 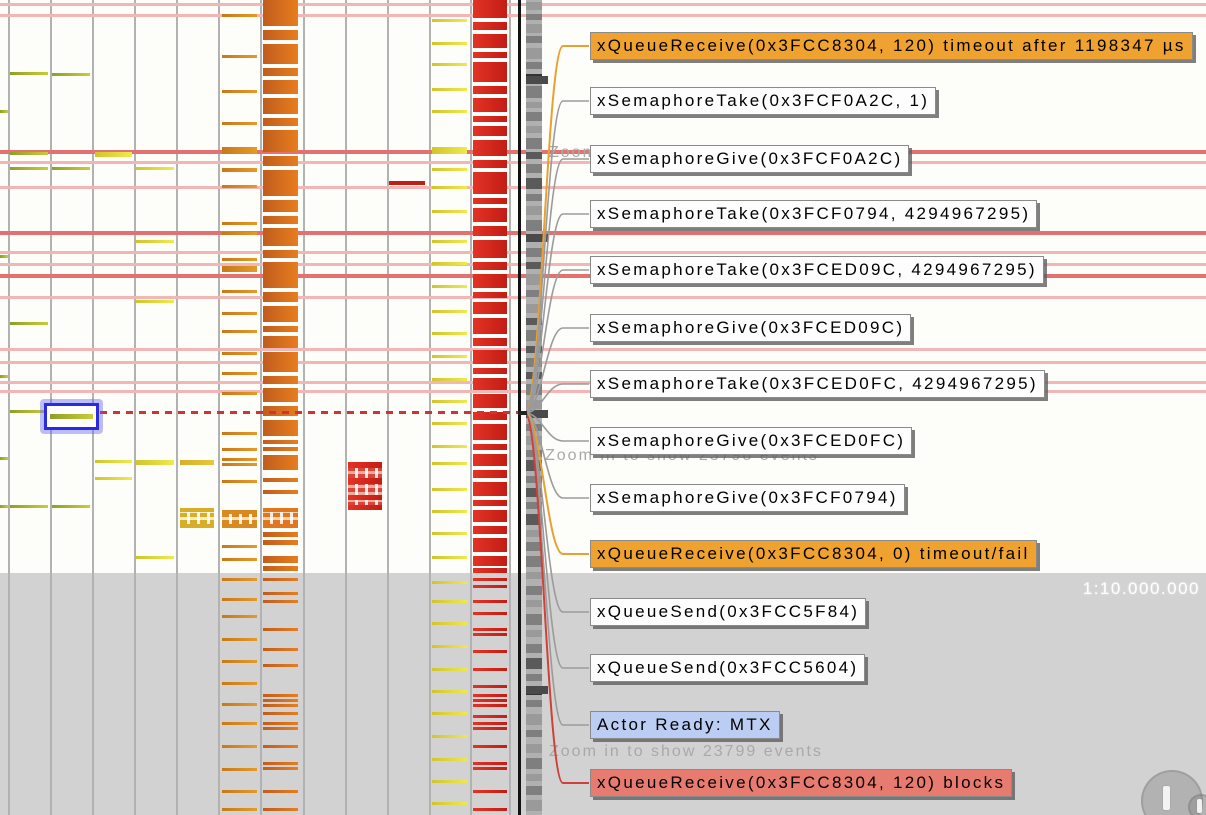 What do you see at coordinates (801, 783) in the screenshot?
I see `event-label: xQueueReceive(0x3FCC8304, 120) blocks` at bounding box center [801, 783].